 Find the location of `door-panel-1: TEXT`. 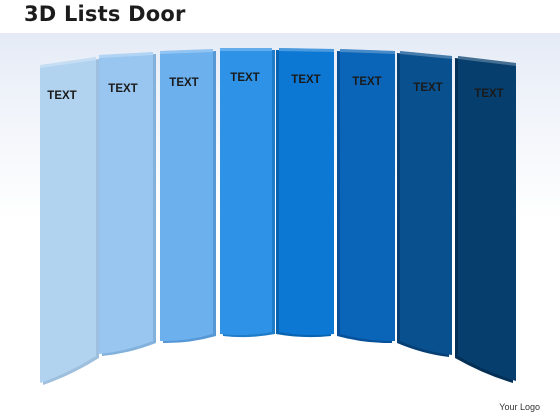

door-panel-1: TEXT is located at coordinates (69, 221).